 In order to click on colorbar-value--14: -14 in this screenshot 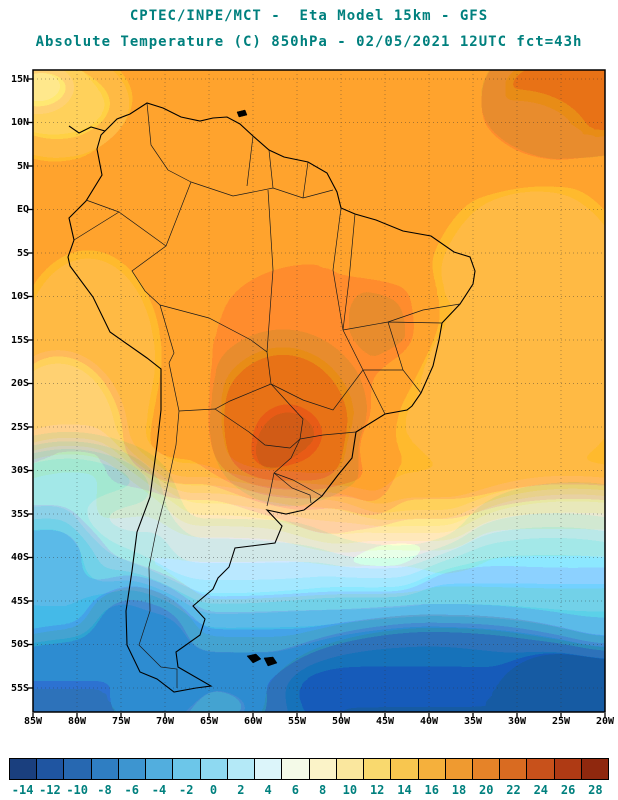, I will do `click(22, 790)`.